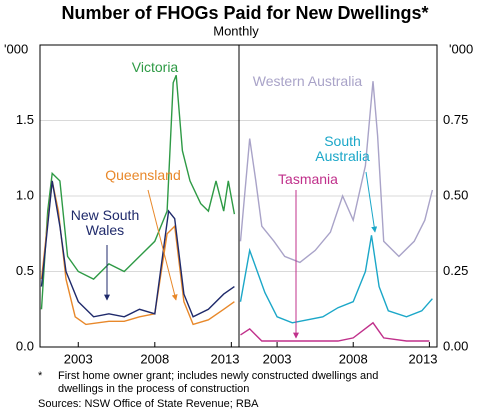 The height and width of the screenshot is (420, 491). Describe the element at coordinates (25, 270) in the screenshot. I see `y-tick-label: 0.5` at that location.